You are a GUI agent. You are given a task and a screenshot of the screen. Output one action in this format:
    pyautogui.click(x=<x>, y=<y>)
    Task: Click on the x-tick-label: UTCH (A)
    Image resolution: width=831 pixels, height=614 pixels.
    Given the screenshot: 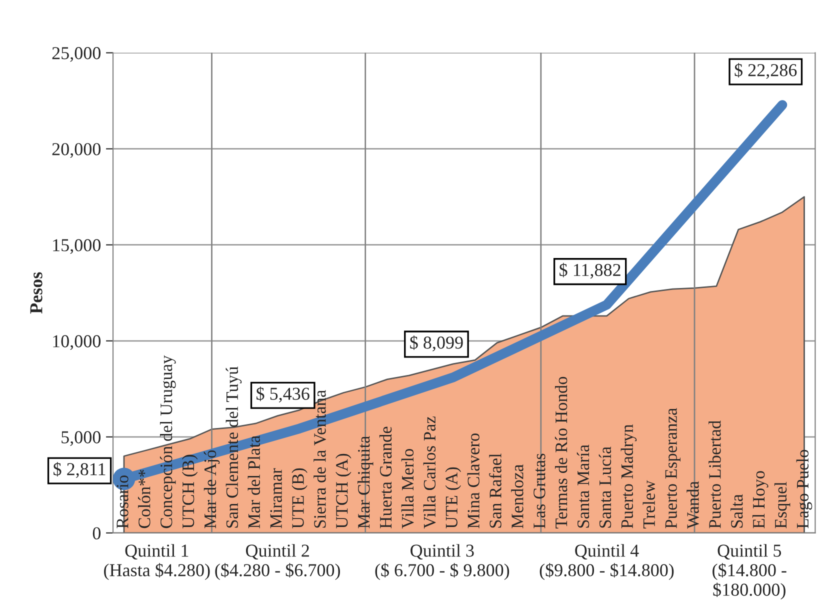 What is the action you would take?
    pyautogui.click(x=344, y=491)
    